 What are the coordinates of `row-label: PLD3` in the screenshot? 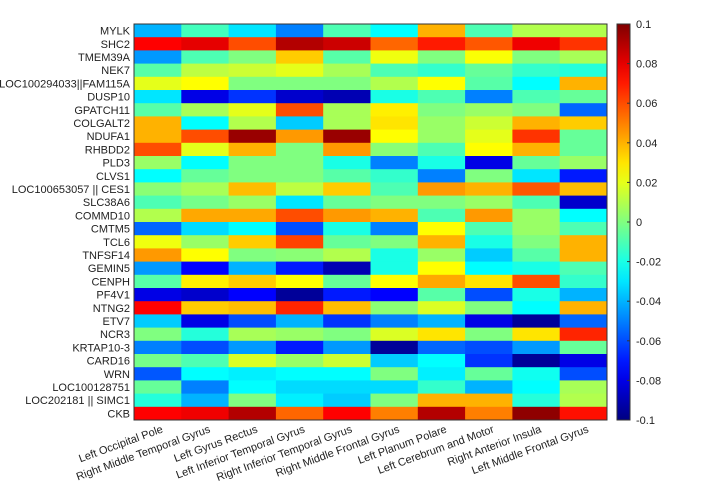 It's located at (116, 164).